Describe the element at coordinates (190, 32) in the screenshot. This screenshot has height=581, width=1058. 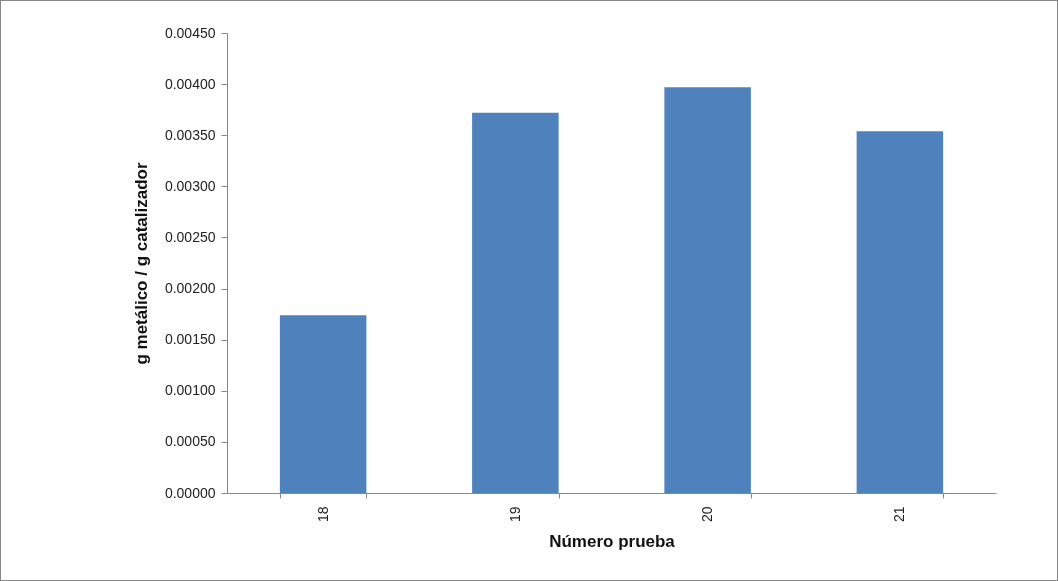
I see `y-tick-label: 0.00450` at that location.